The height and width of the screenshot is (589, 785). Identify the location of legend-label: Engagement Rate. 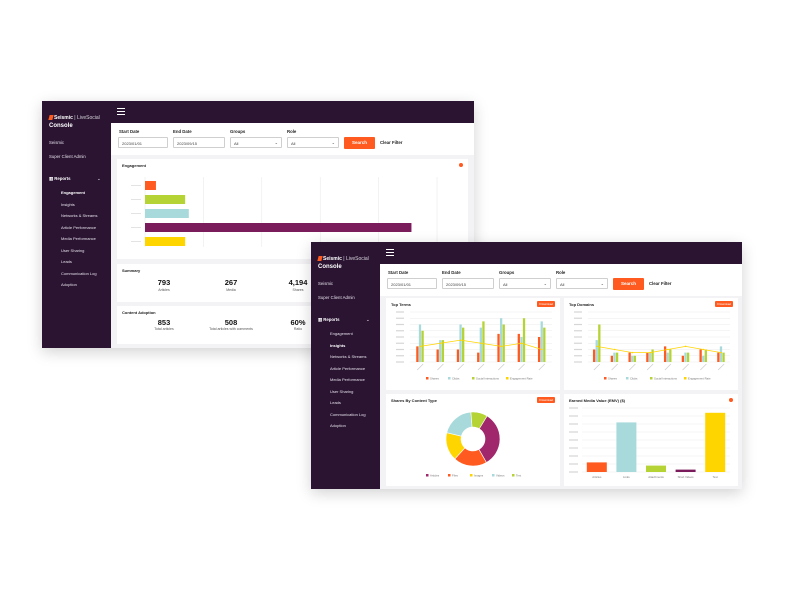
(699, 379).